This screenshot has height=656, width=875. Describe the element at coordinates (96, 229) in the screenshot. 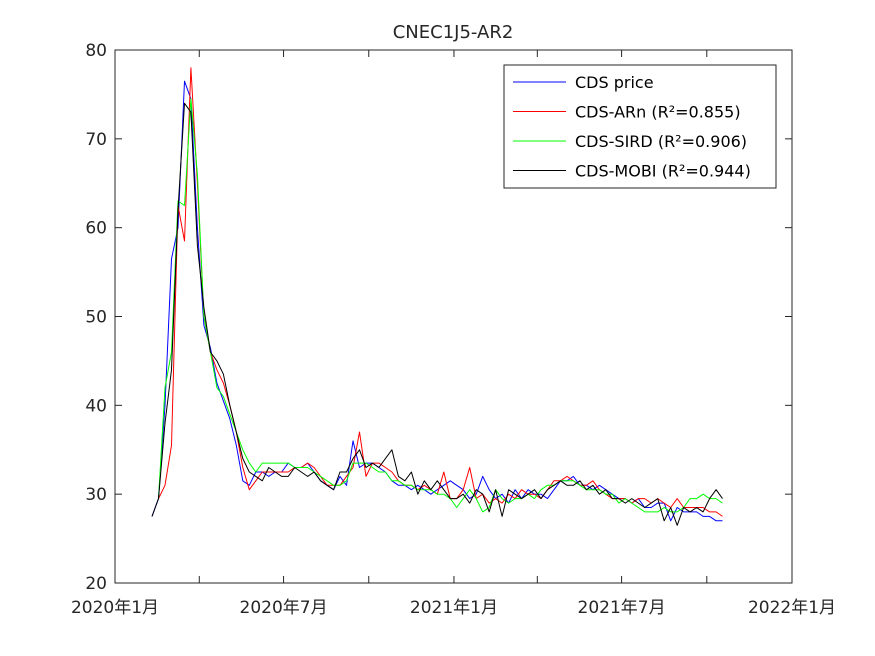

I see `y-tick-label: 60` at that location.